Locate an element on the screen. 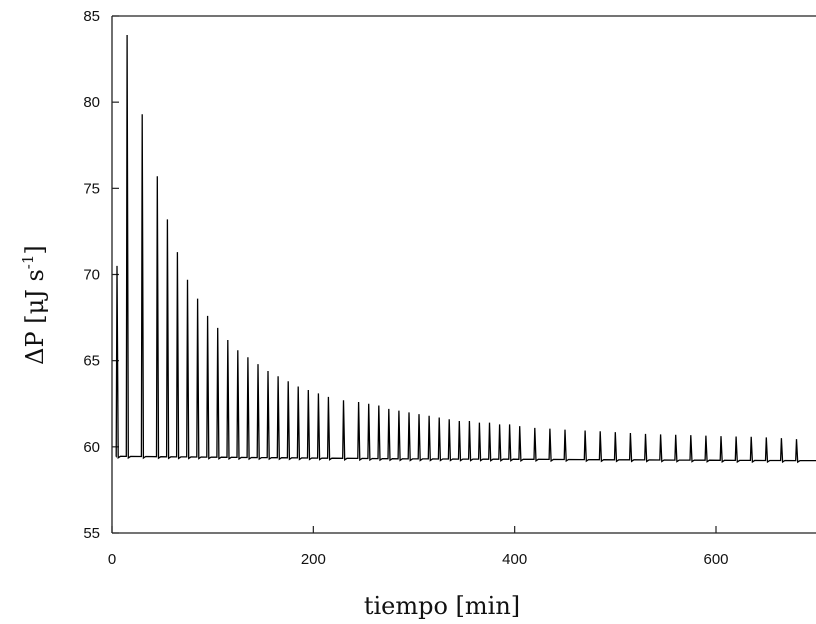 The height and width of the screenshot is (624, 816). y-tick-label: 75 is located at coordinates (91, 188).